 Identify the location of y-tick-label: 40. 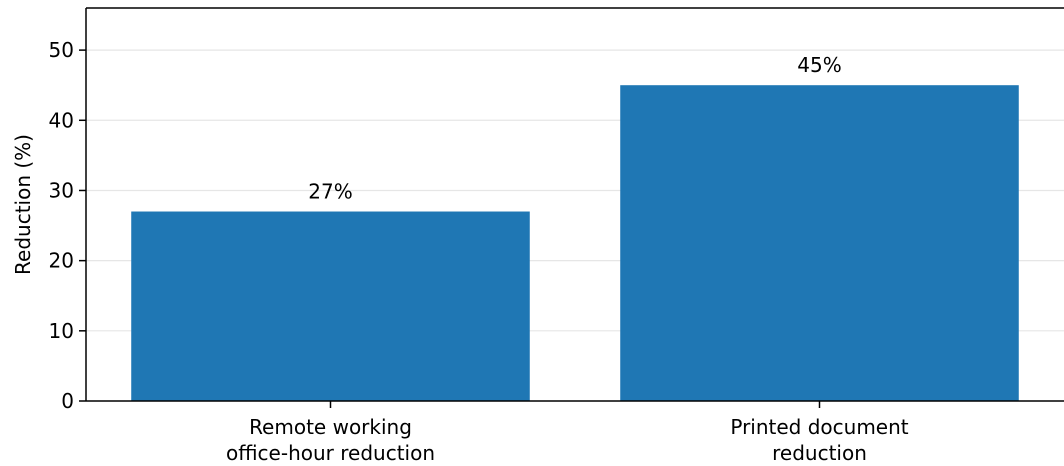
(61, 120).